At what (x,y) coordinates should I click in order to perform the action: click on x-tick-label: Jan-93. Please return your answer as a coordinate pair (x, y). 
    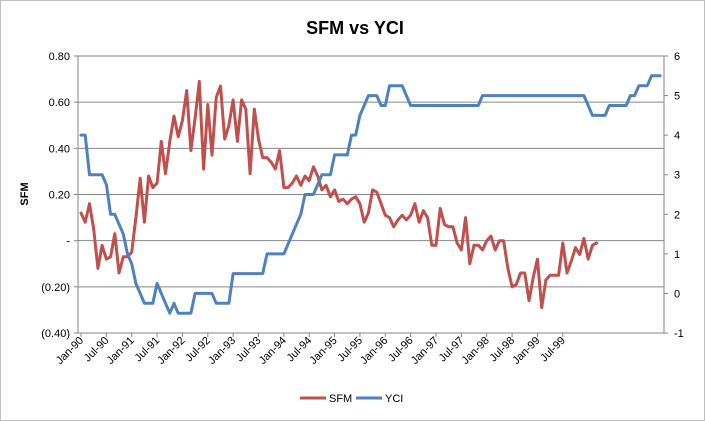
    Looking at the image, I should click on (222, 351).